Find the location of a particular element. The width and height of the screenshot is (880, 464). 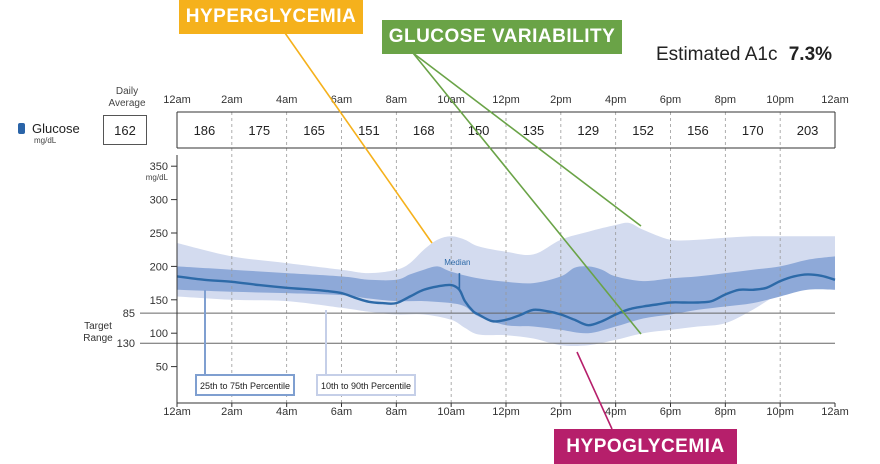

legend-25-75-label: 25th to 75th Percentile is located at coordinates (245, 386).